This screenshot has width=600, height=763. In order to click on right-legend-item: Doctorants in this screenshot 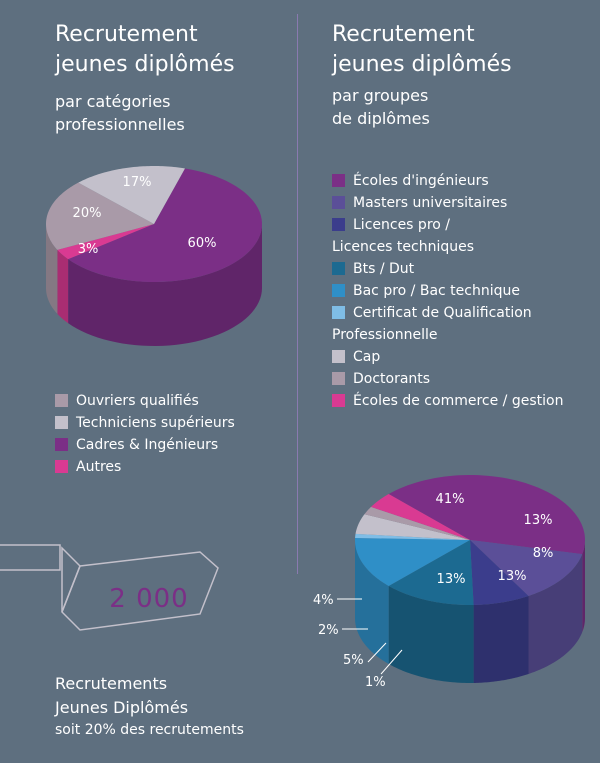, I will do `click(447, 379)`.